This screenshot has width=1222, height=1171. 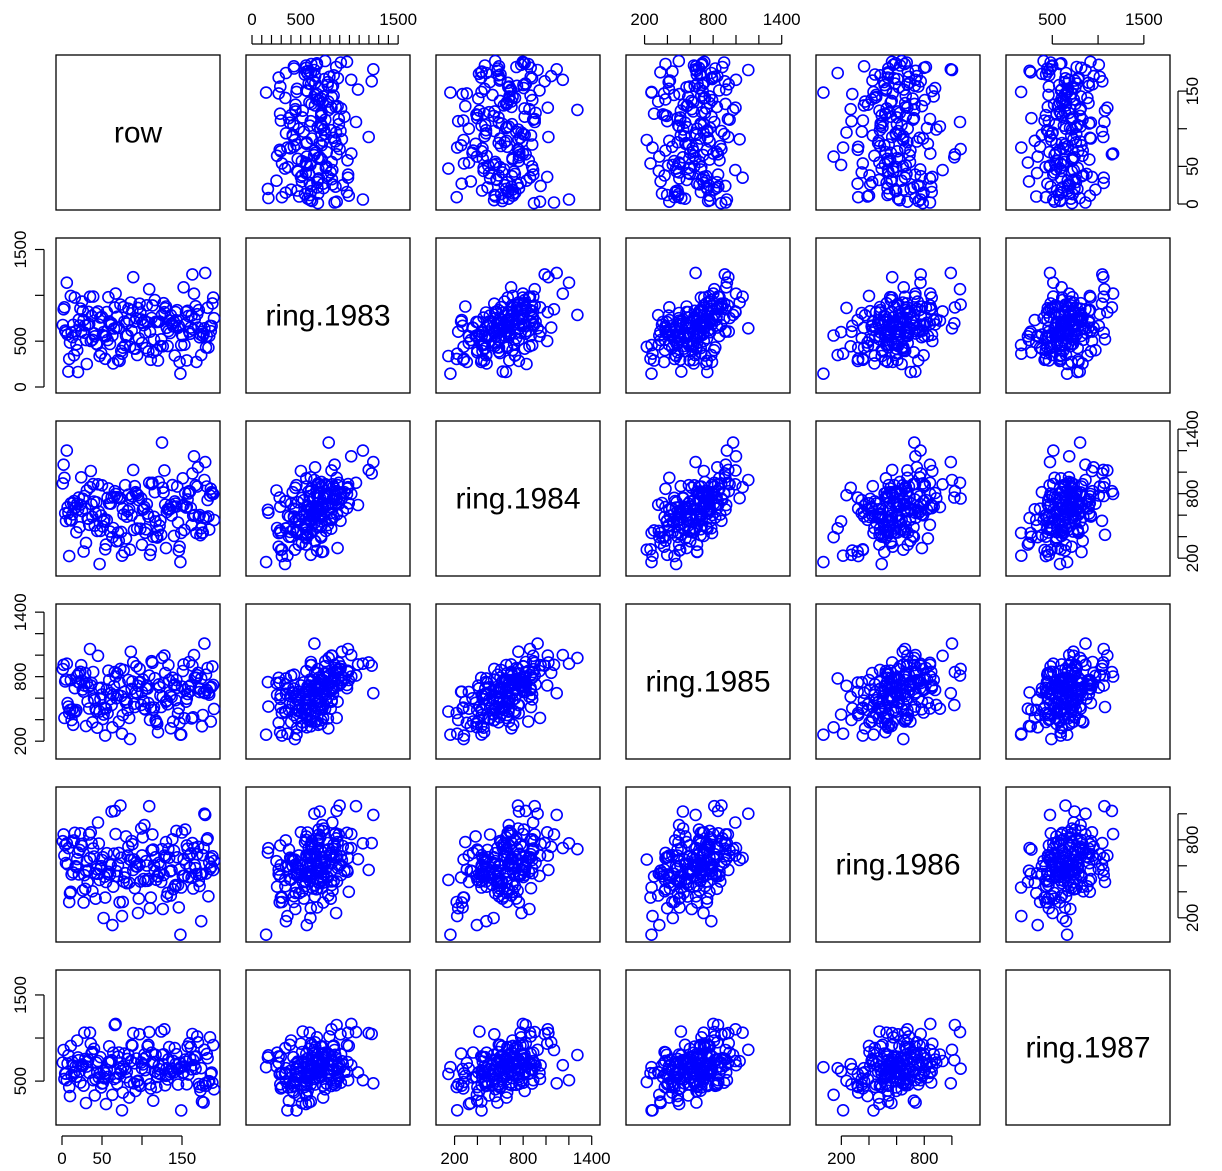 I want to click on panel-ring.1983-vs-ring.1984, so click(x=518, y=315).